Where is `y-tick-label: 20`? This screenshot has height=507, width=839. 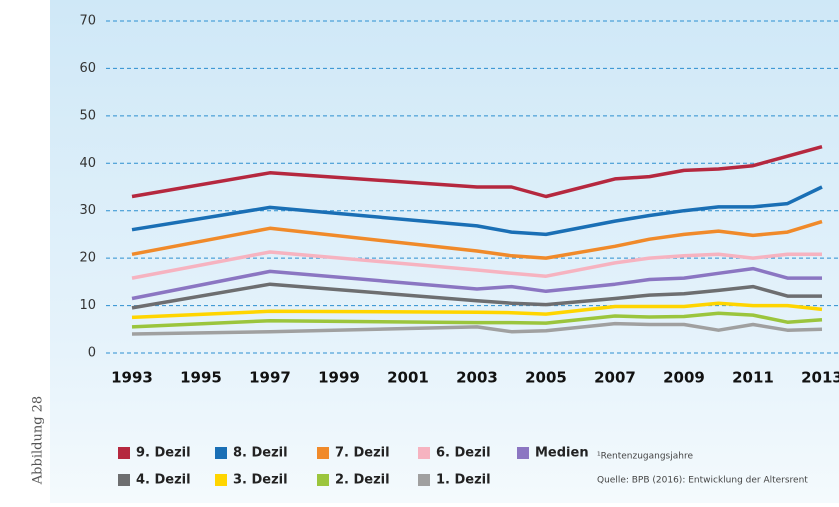 y-tick-label: 20 is located at coordinates (87, 258).